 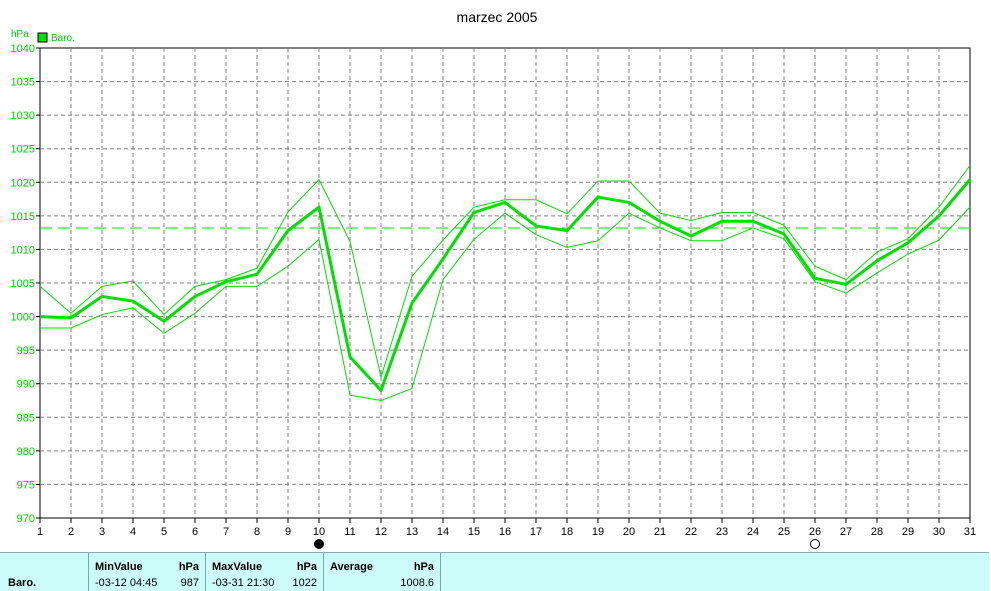 I want to click on min-unit: hPa, so click(x=188, y=567).